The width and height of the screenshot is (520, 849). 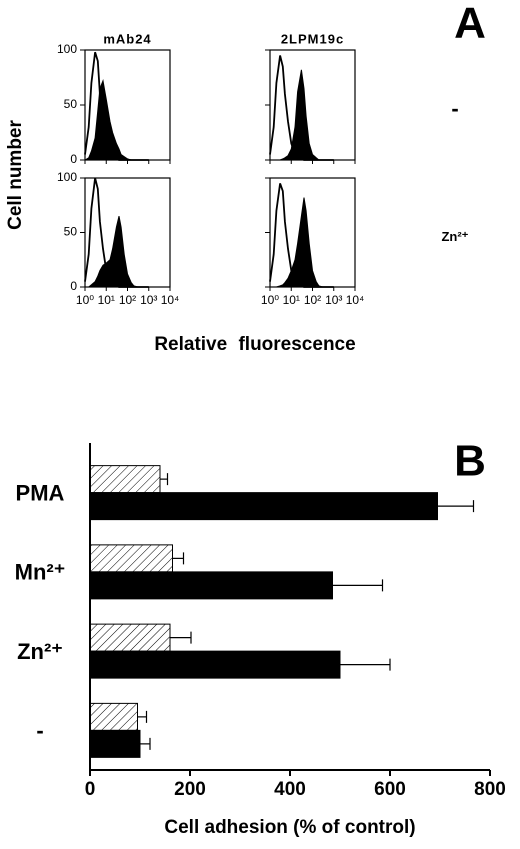 What do you see at coordinates (312, 38) in the screenshot?
I see `panel-title: 2LPM19c` at bounding box center [312, 38].